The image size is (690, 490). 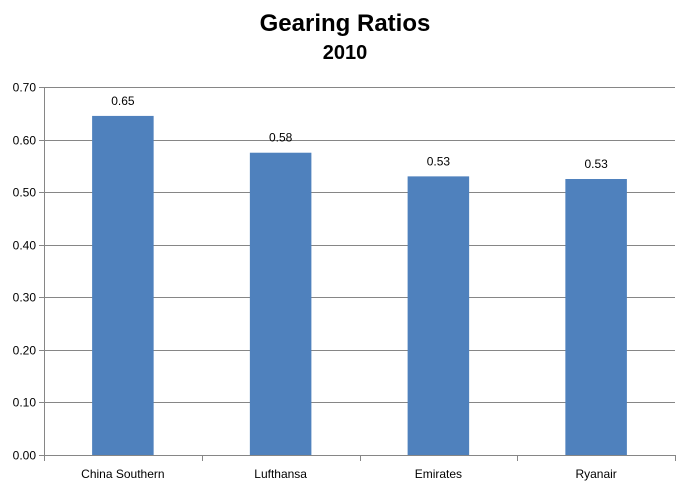 What do you see at coordinates (25, 246) in the screenshot?
I see `y-tick-label: 0.40` at bounding box center [25, 246].